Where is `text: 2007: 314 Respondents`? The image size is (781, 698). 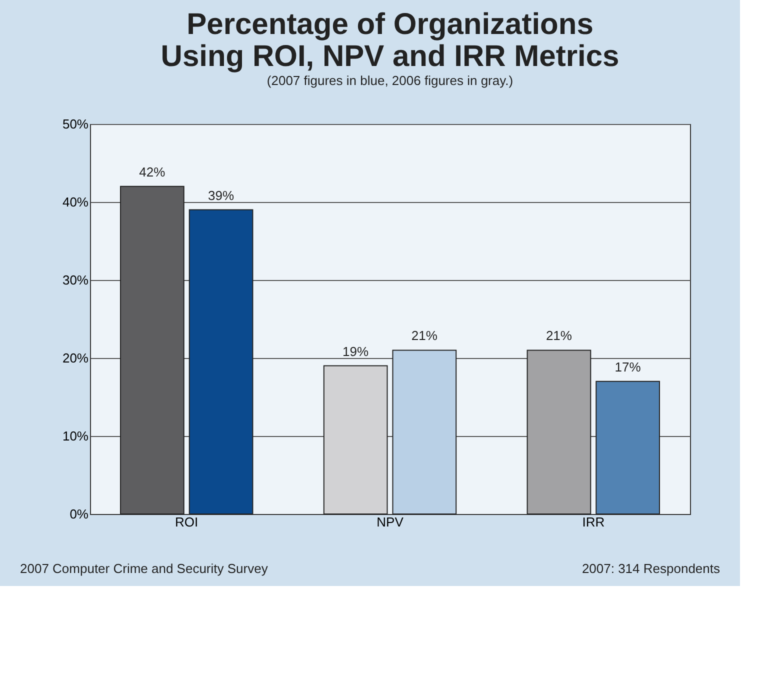
text: 2007: 314 Respondents is located at coordinates (651, 568).